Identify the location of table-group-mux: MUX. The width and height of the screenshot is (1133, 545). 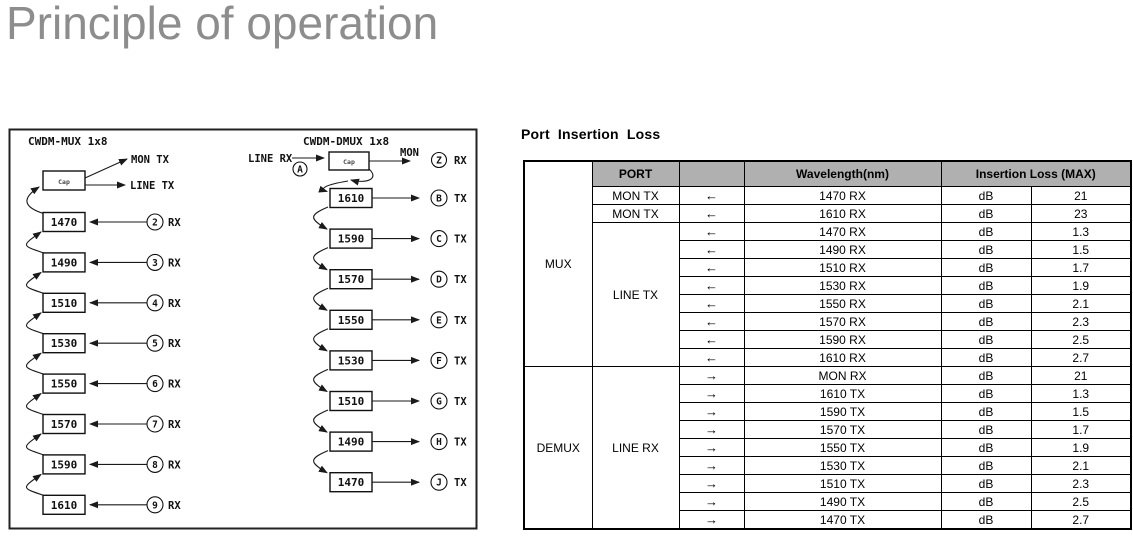
(558, 263).